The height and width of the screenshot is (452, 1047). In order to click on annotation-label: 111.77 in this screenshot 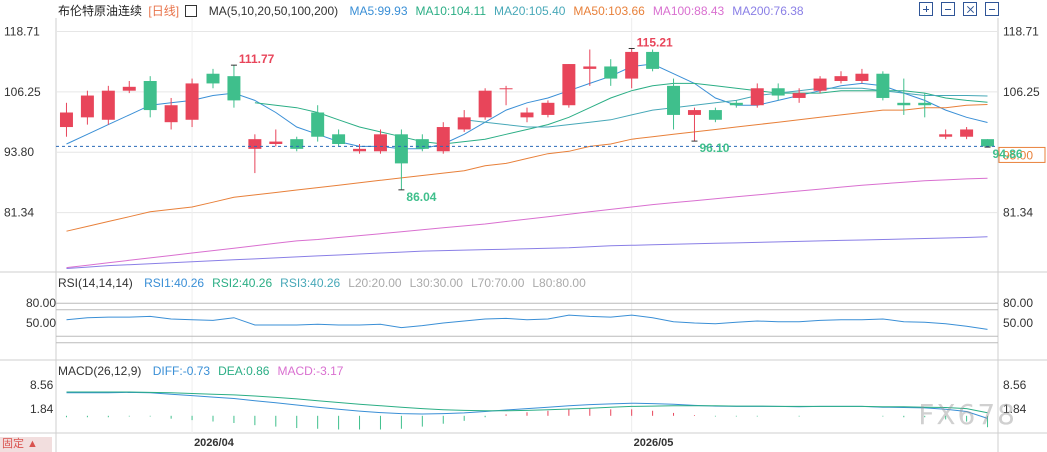, I will do `click(257, 59)`.